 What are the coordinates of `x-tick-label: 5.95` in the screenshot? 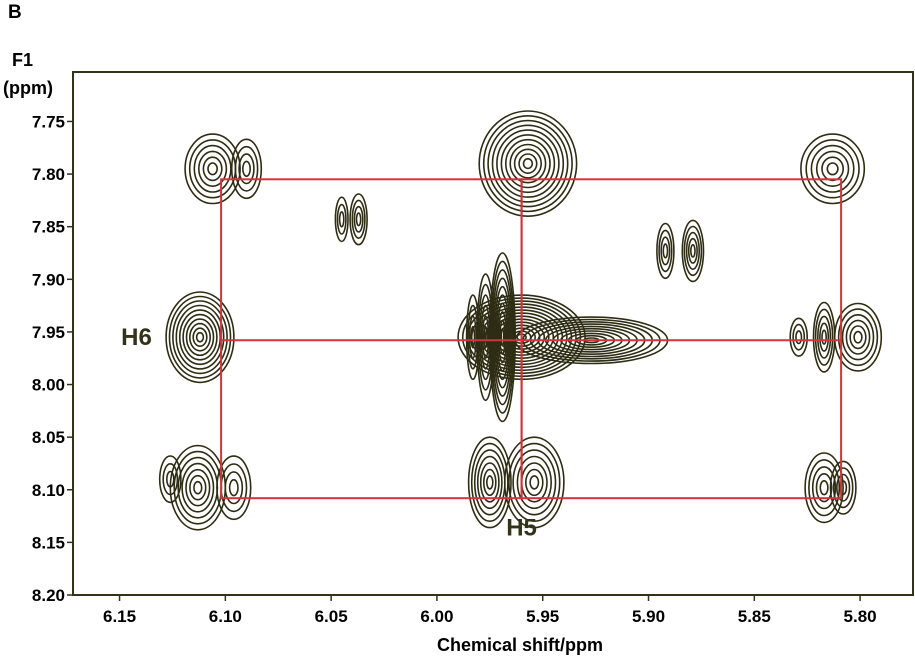 It's located at (542, 616).